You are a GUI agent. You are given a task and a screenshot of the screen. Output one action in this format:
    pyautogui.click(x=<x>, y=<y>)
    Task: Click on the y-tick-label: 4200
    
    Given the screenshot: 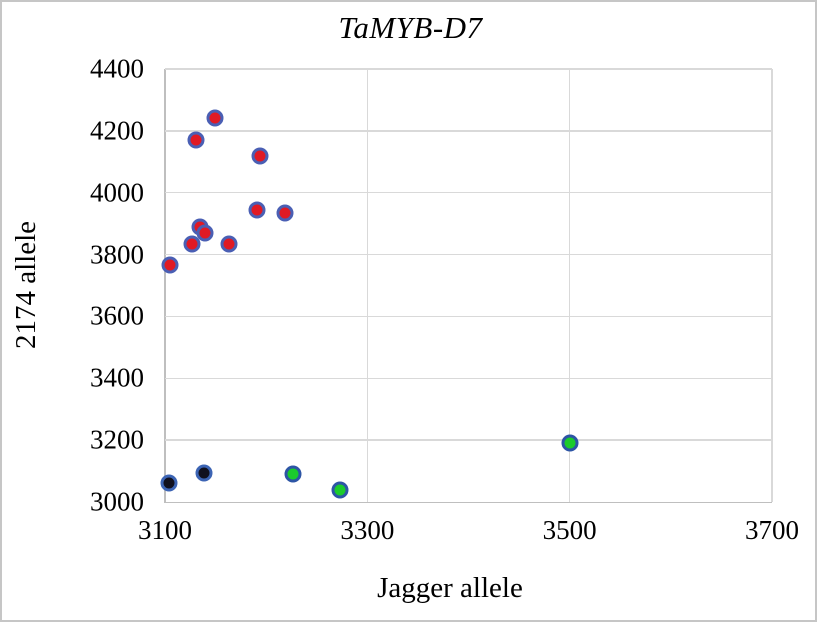 What is the action you would take?
    pyautogui.click(x=117, y=130)
    